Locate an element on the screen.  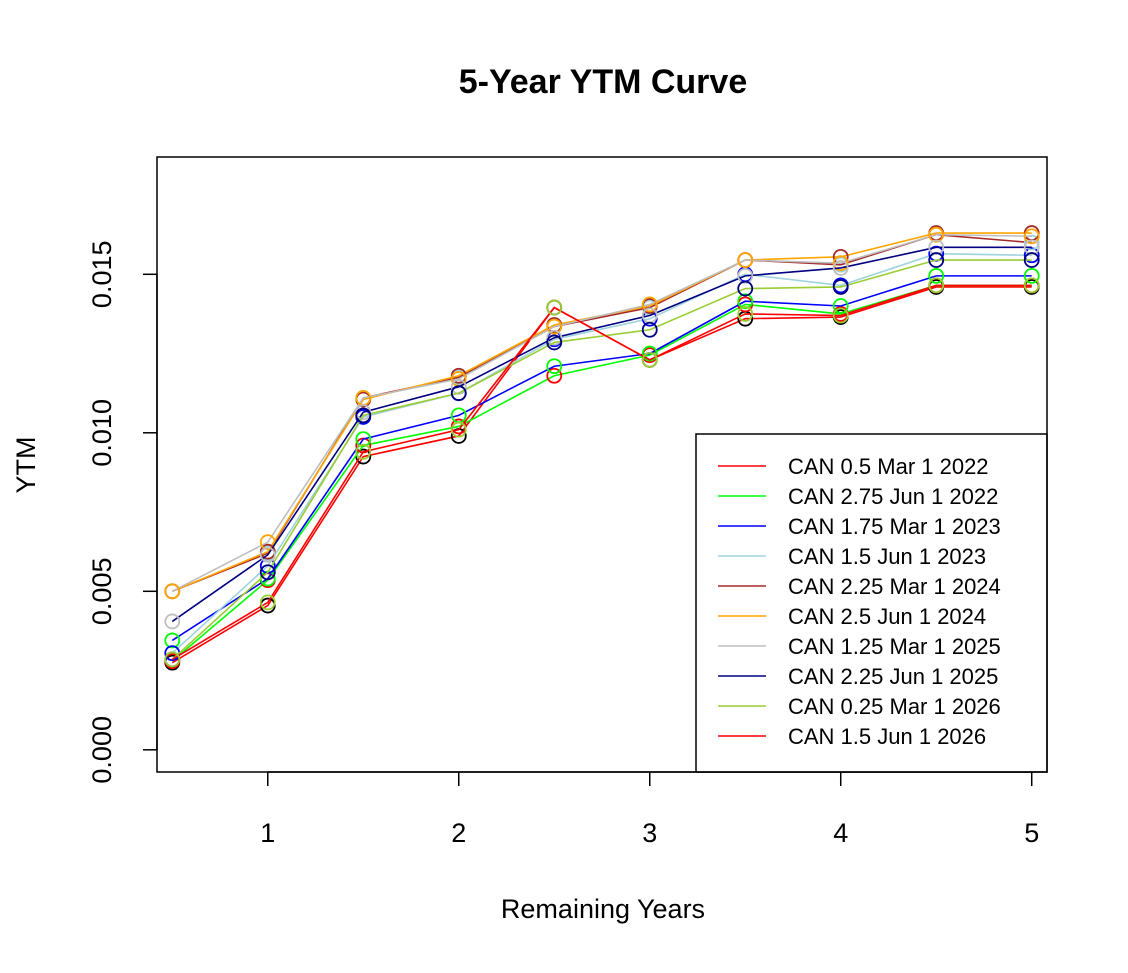
x-tick-label: 4 is located at coordinates (840, 833).